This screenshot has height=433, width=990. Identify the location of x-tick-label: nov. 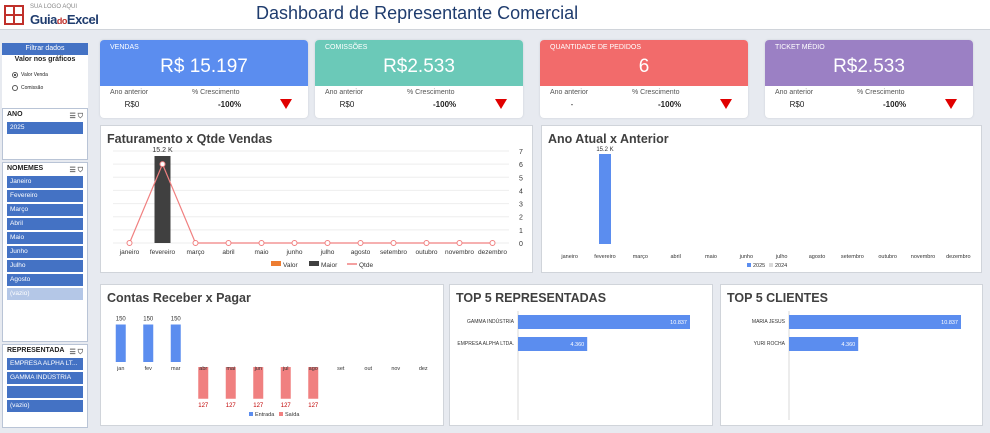
(395, 369).